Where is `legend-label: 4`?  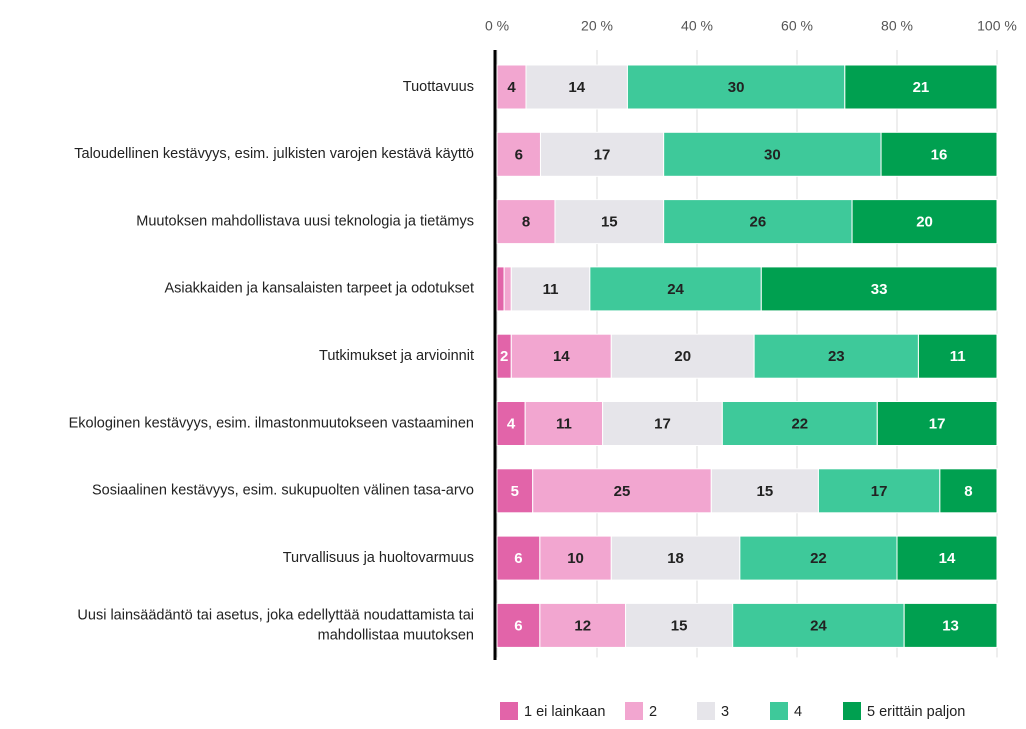
legend-label: 4 is located at coordinates (798, 712).